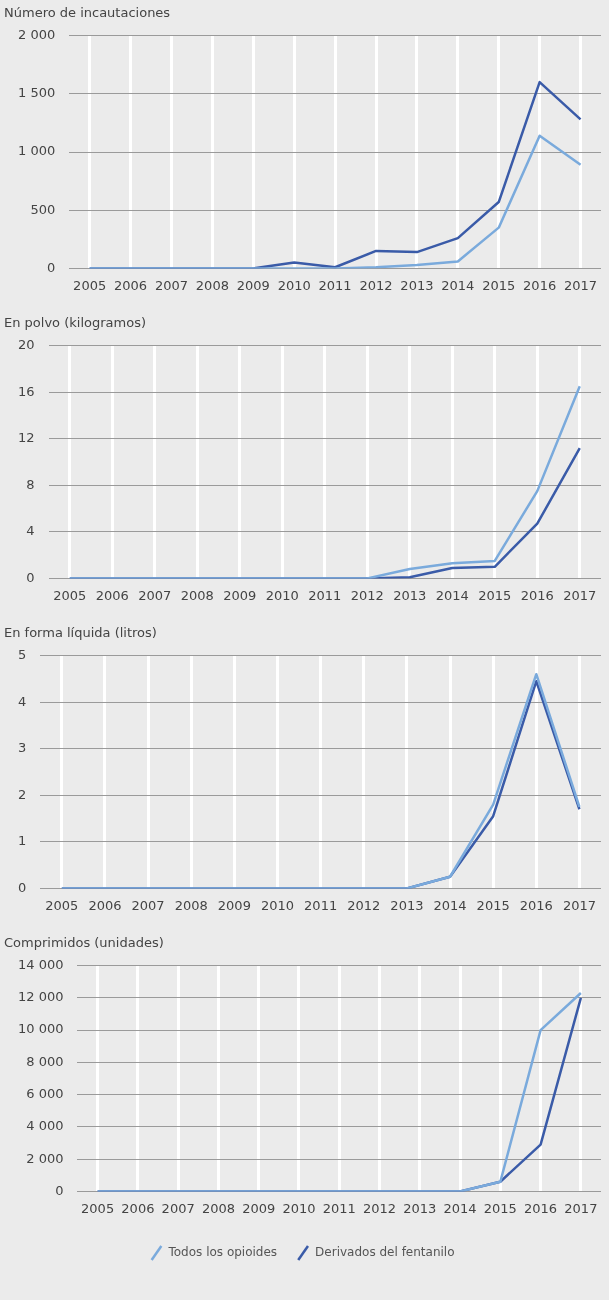 This screenshot has width=609, height=1300. Describe the element at coordinates (40, 964) in the screenshot. I see `y-tick-label: 14 000` at that location.